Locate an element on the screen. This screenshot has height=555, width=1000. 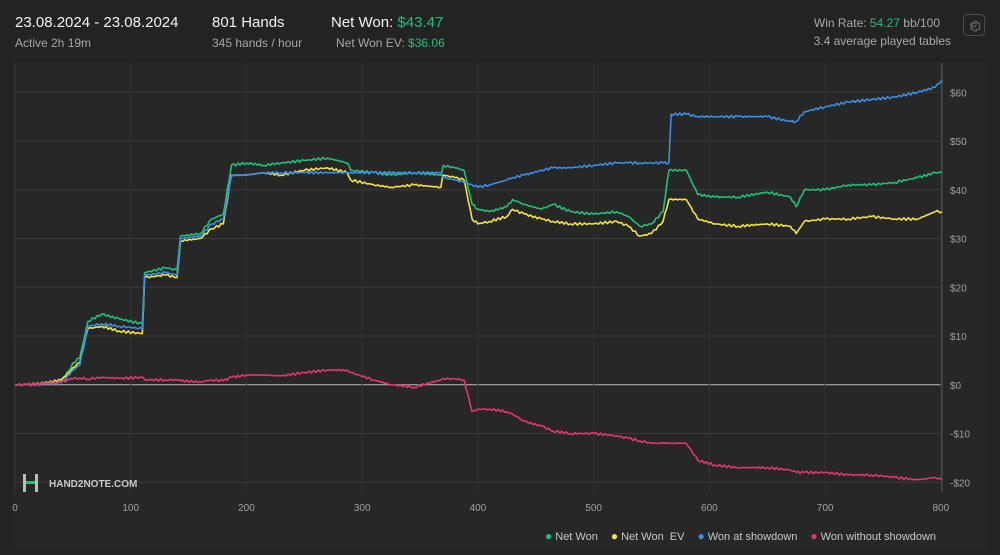
legend-label: Won without showdown is located at coordinates (878, 537).